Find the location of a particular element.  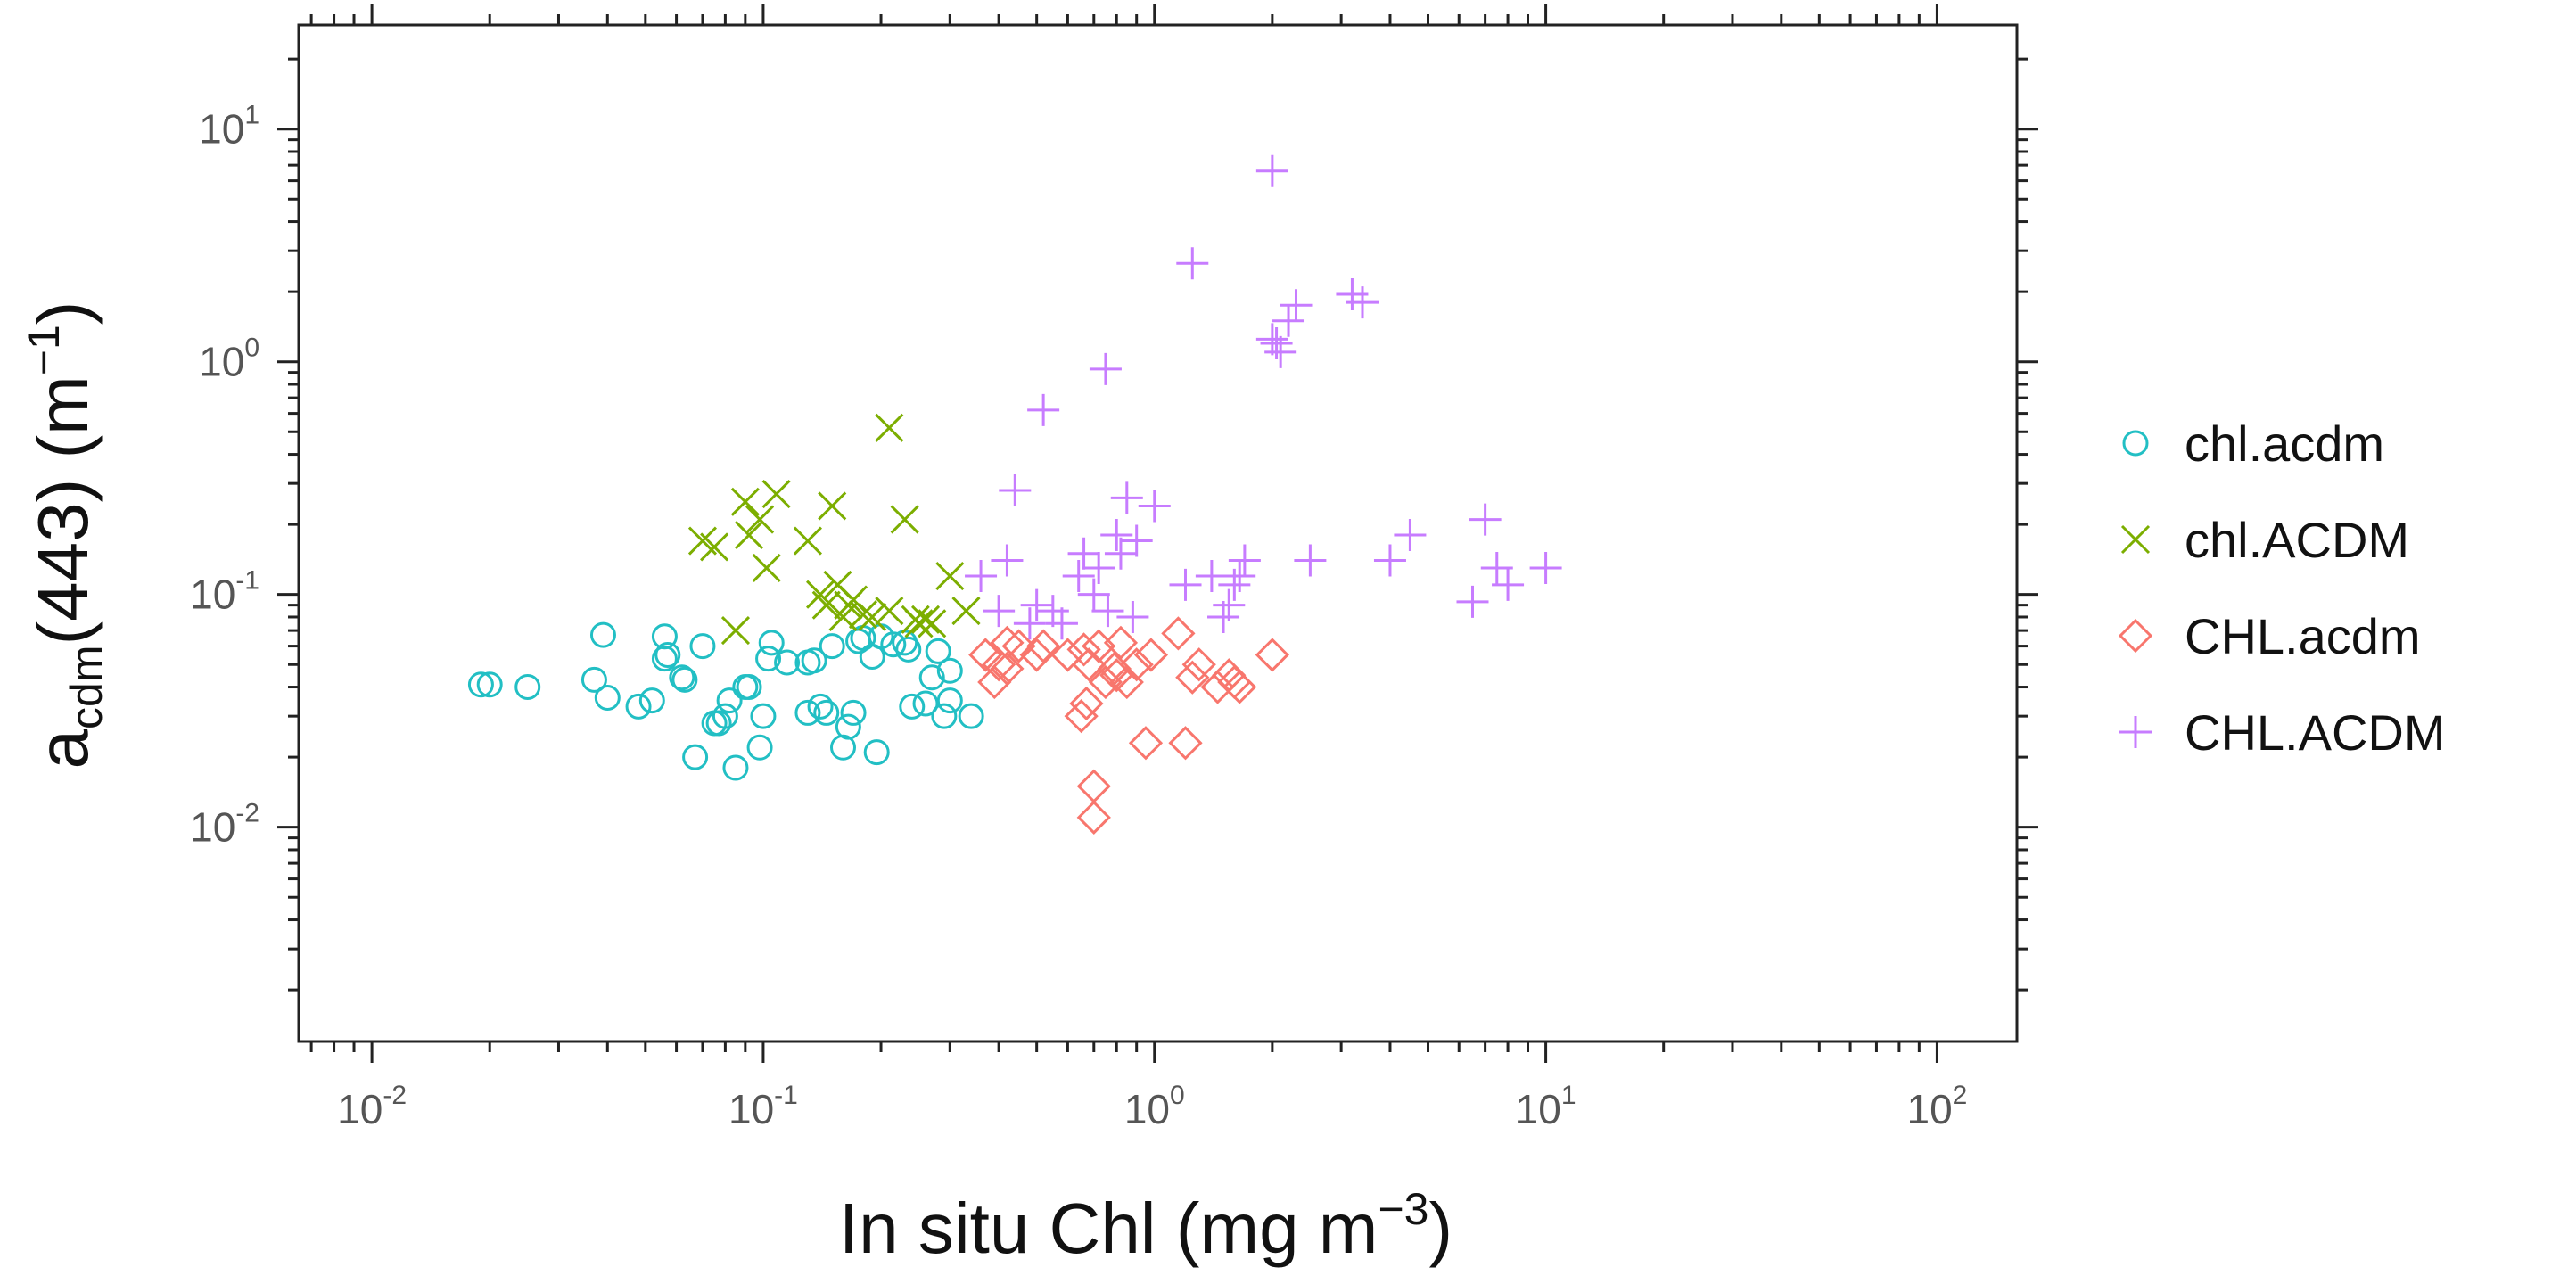

x-tick-label: 10² is located at coordinates (1936, 1106).